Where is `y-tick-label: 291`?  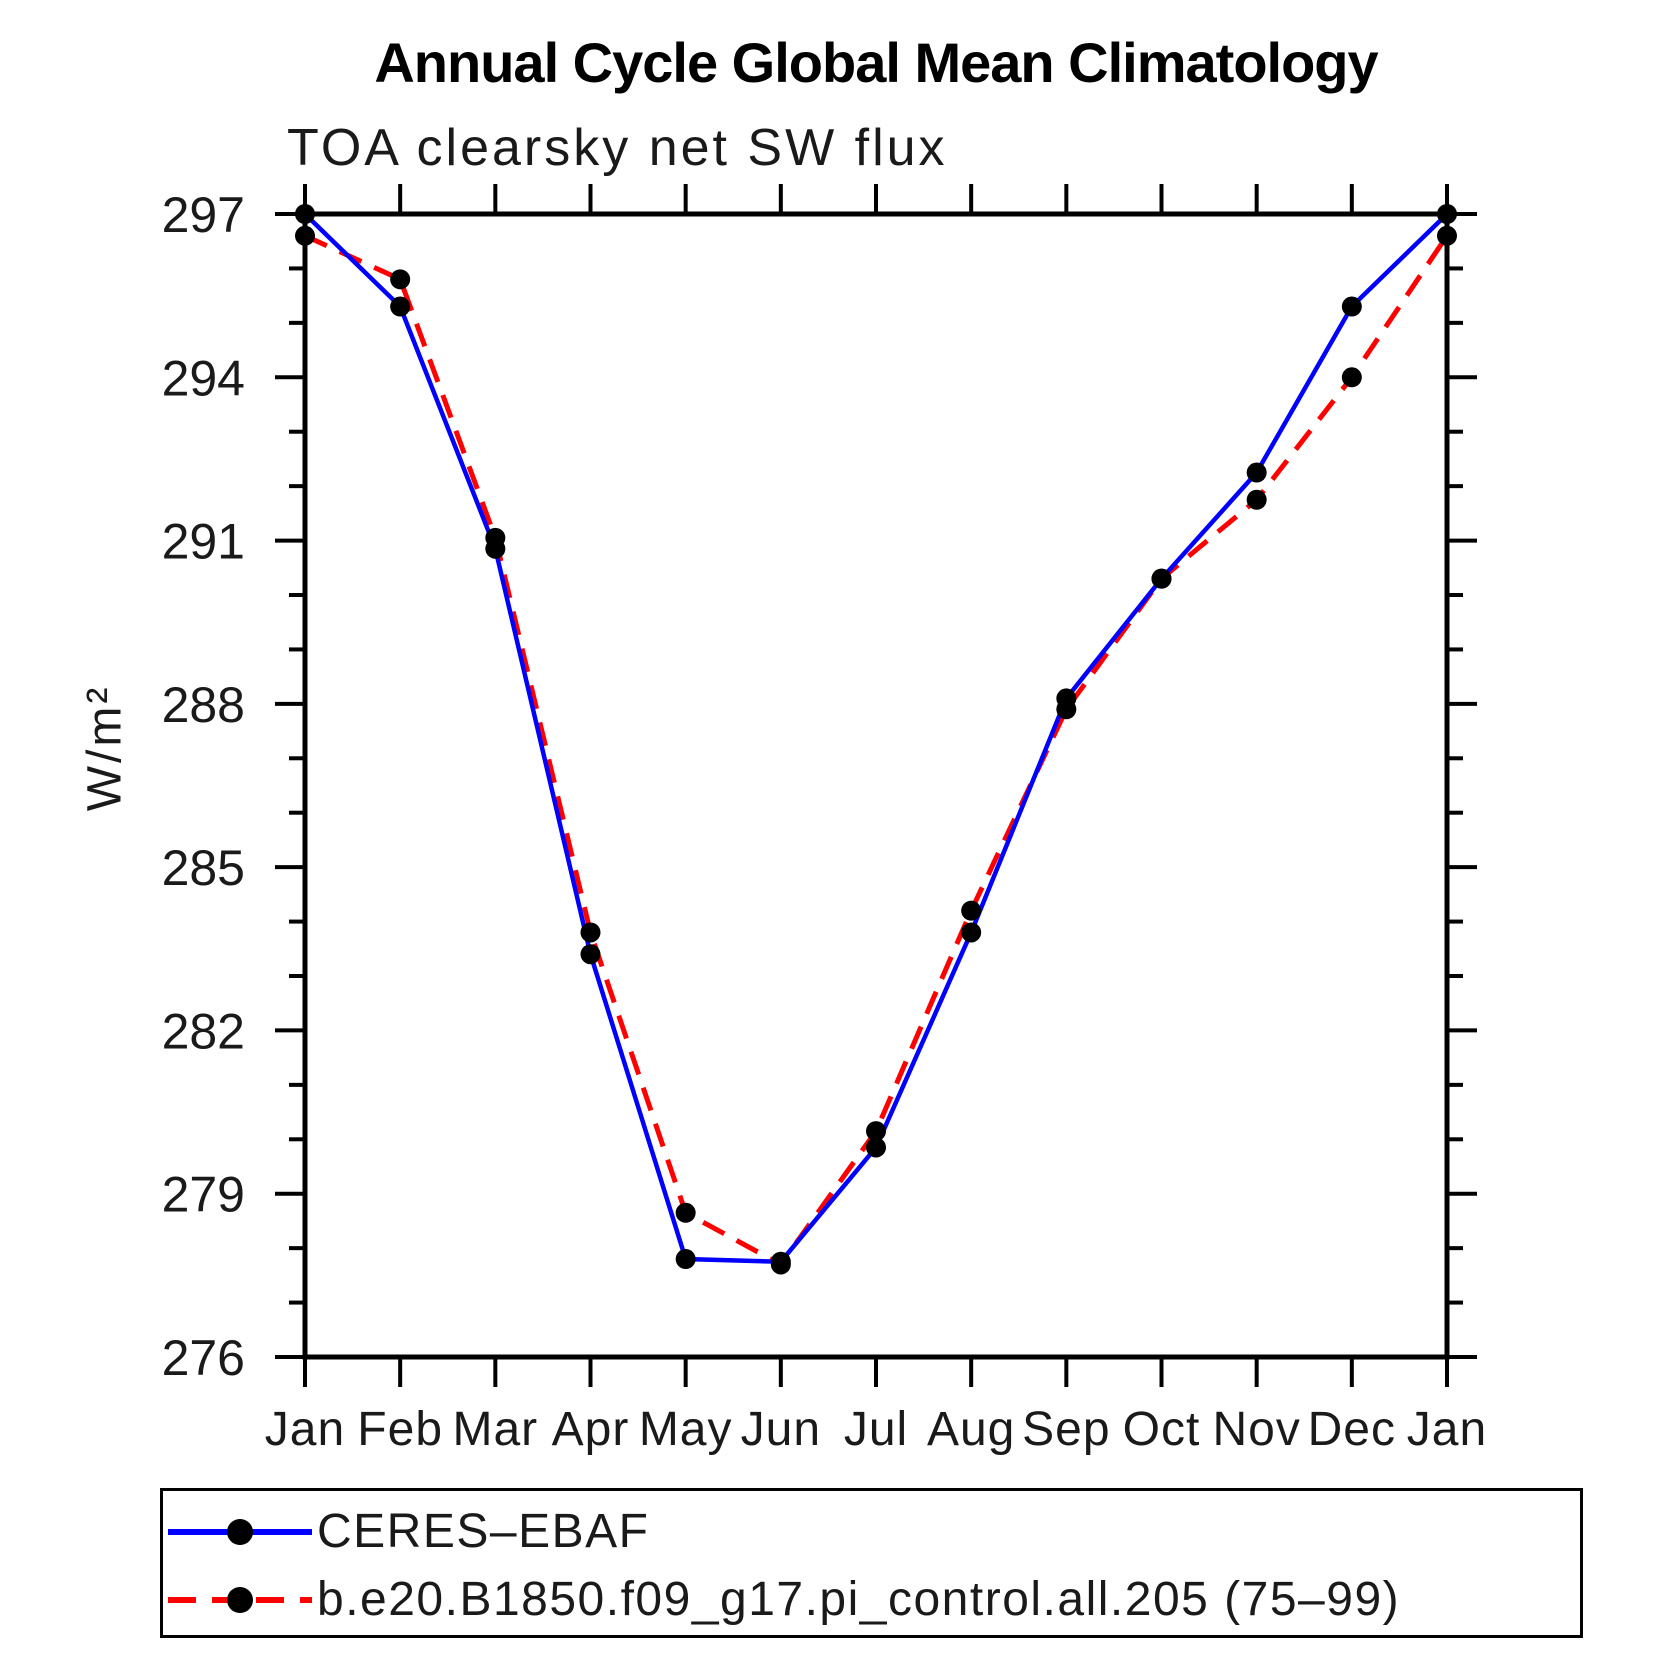
y-tick-label: 291 is located at coordinates (203, 542).